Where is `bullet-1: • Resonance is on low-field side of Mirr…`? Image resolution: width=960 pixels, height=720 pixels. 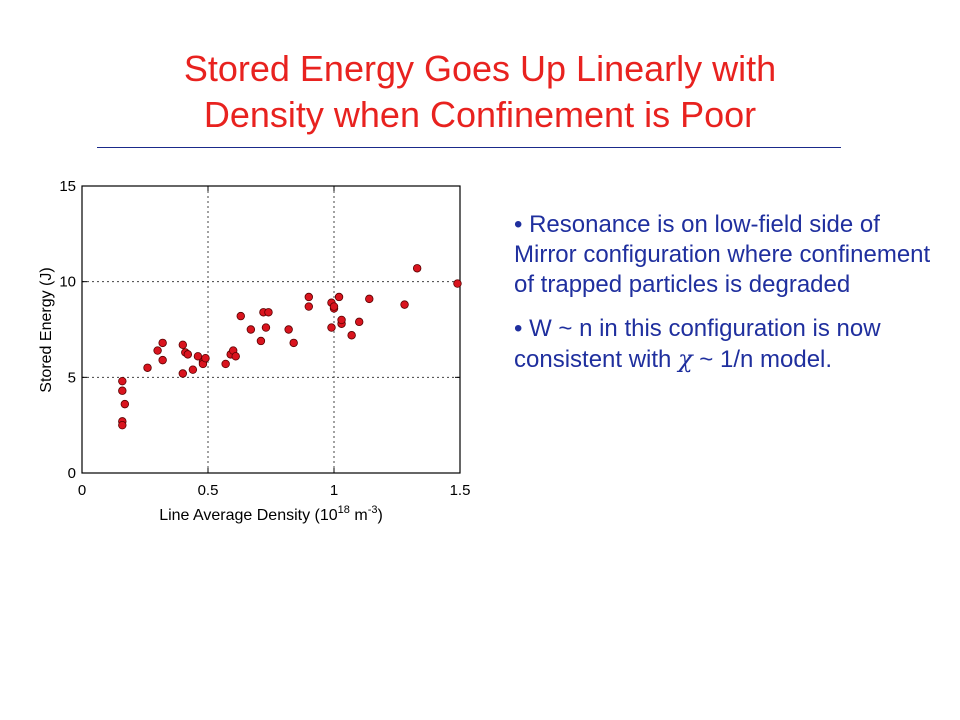 bullet-1: • Resonance is on low-field side of Mirr… is located at coordinates (722, 254).